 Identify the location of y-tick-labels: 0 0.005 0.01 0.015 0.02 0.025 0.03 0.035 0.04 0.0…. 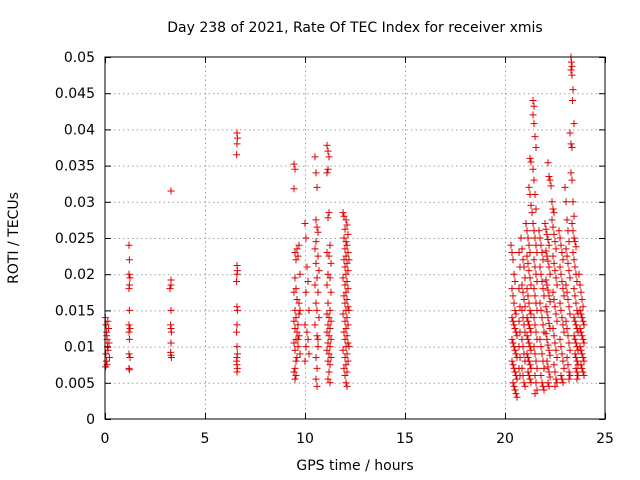
(75, 239).